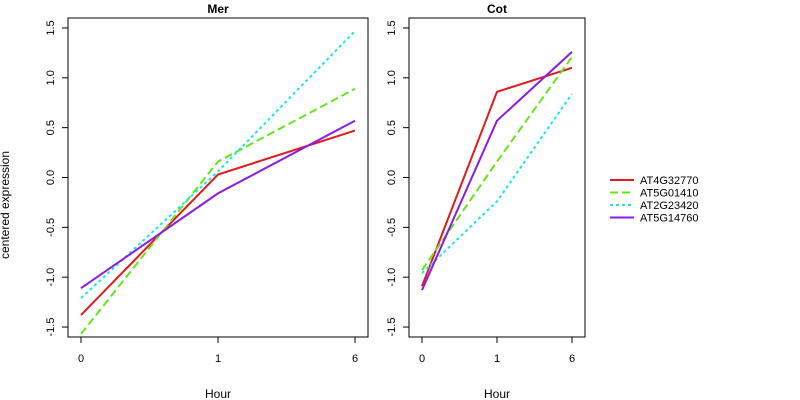  What do you see at coordinates (497, 183) in the screenshot?
I see `series-line-at2g23420` at bounding box center [497, 183].